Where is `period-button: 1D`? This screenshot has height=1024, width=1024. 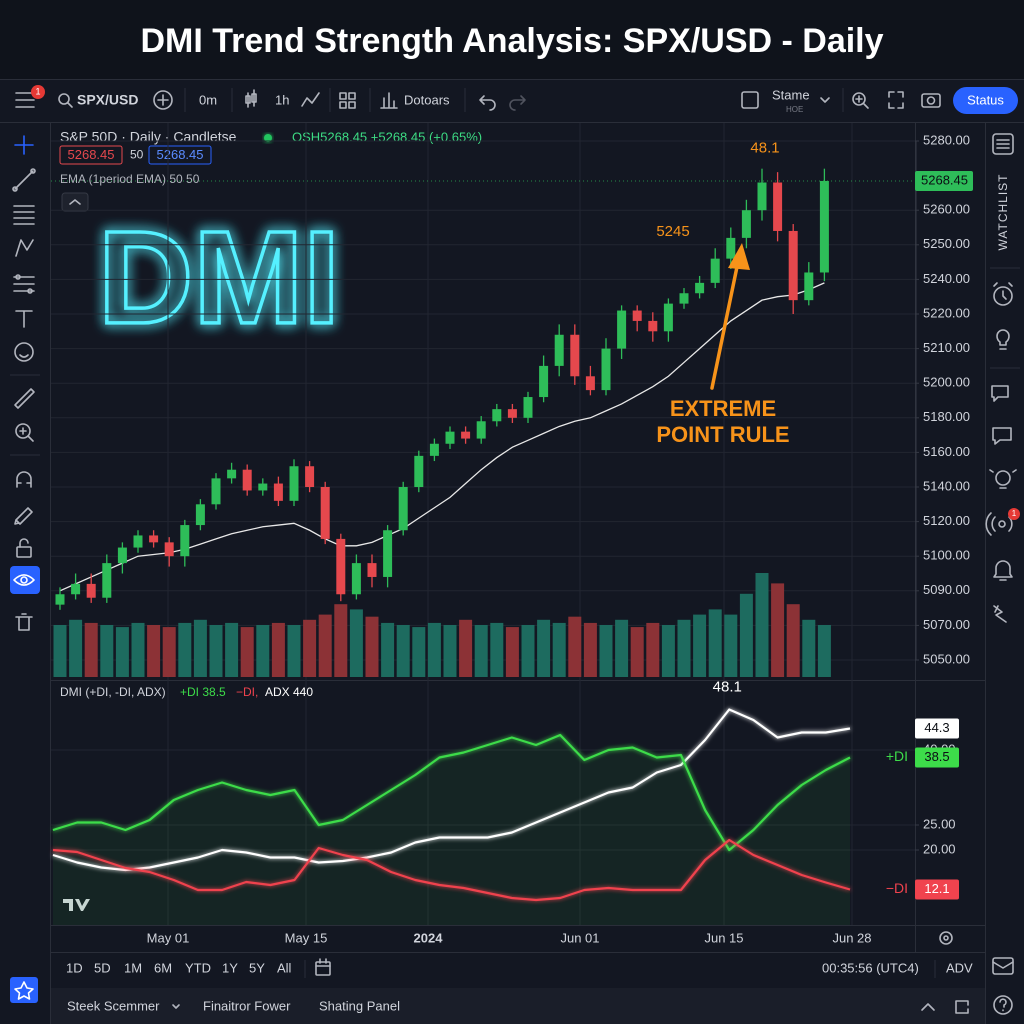 period-button: 1D is located at coordinates (74, 967).